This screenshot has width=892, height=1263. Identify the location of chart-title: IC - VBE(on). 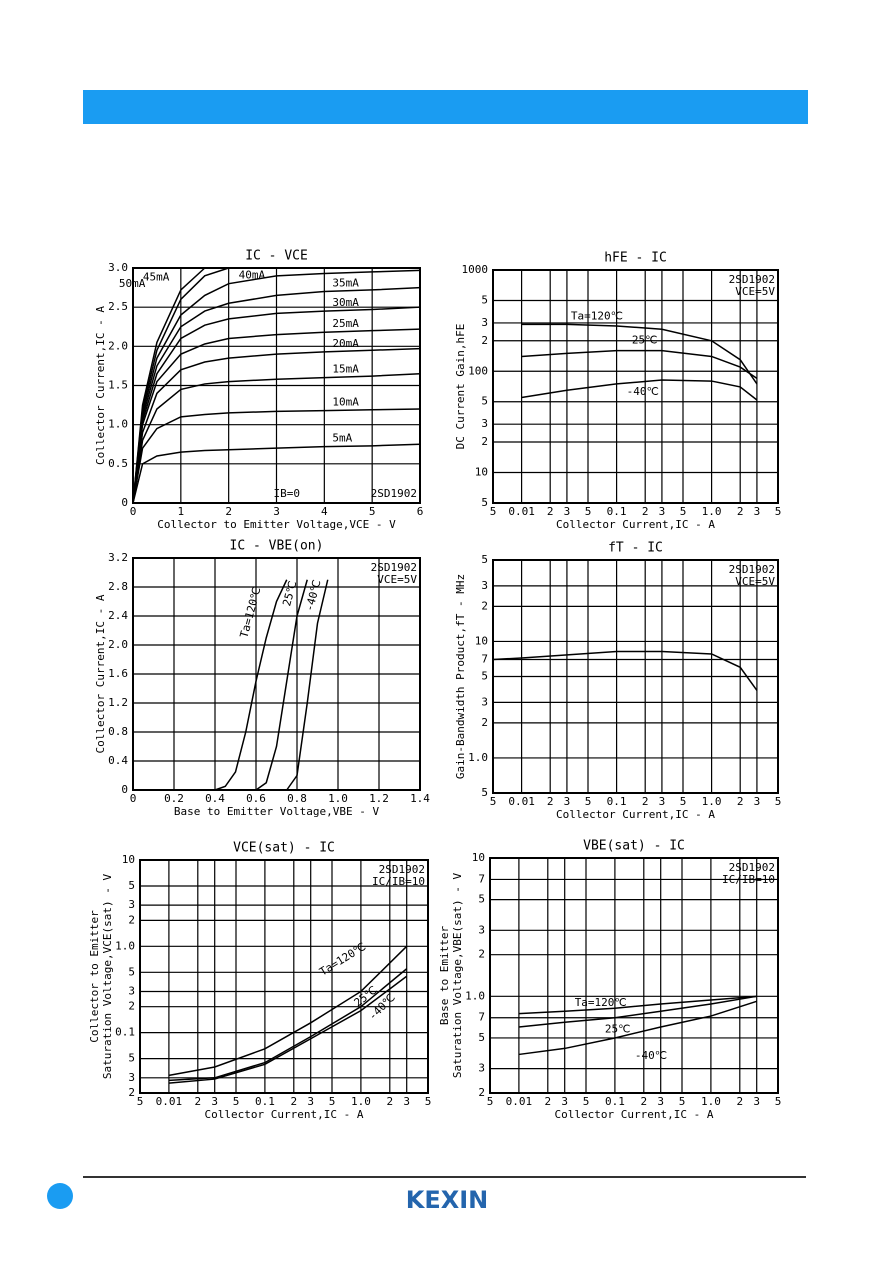
(277, 546).